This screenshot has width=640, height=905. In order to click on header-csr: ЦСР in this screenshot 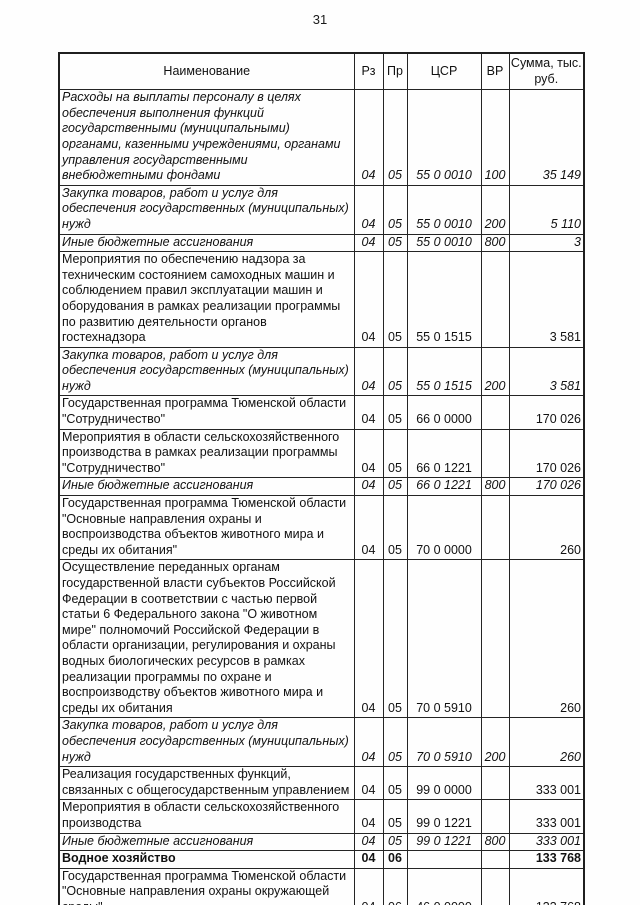, I will do `click(444, 71)`.